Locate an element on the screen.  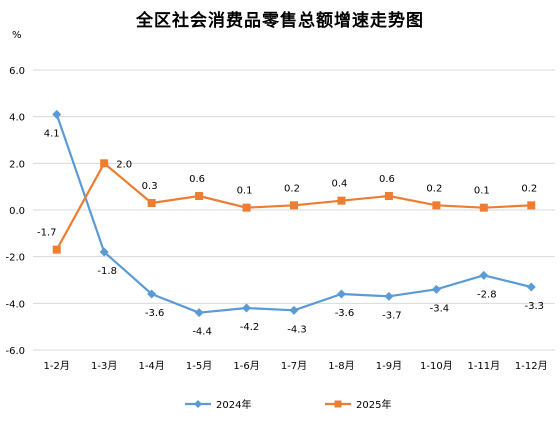
x-tick-label: 1-12月 is located at coordinates (531, 366).